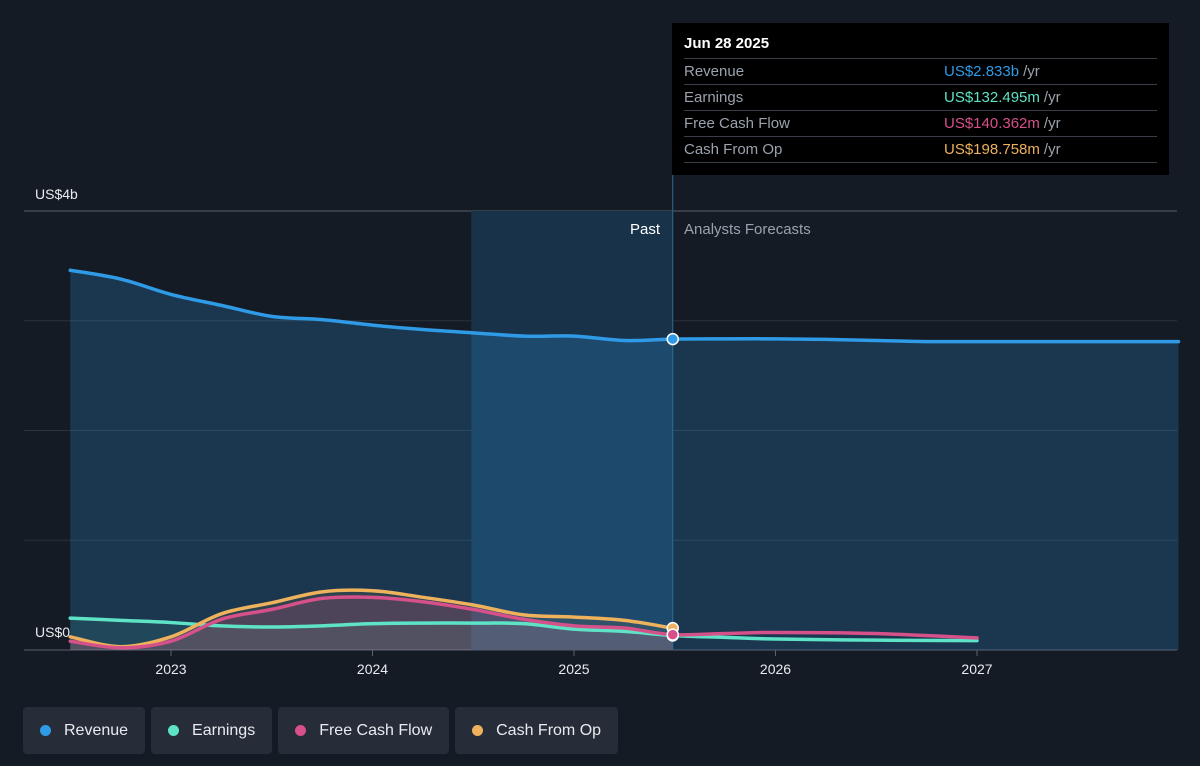 This screenshot has width=1200, height=766. Describe the element at coordinates (727, 43) in the screenshot. I see `tooltip-date: Jun 28 2025` at that location.